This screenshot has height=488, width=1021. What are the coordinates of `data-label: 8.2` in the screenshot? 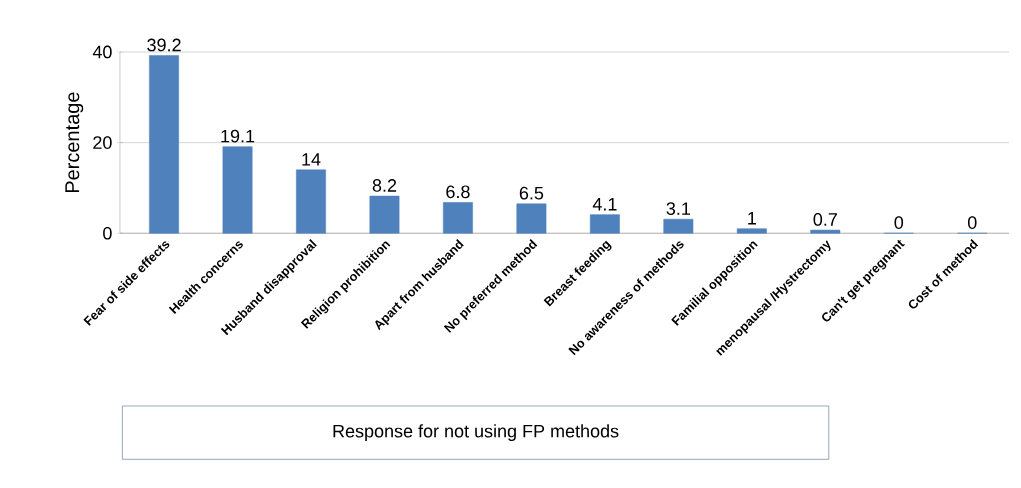 It's located at (384, 185).